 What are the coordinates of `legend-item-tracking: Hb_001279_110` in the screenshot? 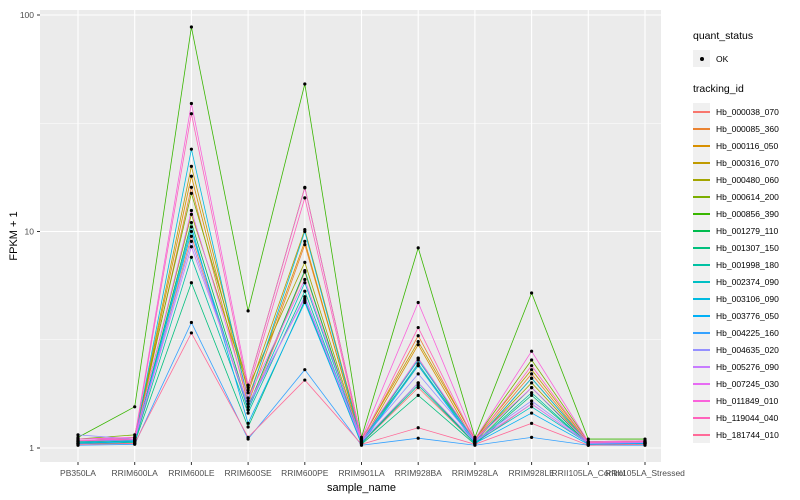 It's located at (745, 230).